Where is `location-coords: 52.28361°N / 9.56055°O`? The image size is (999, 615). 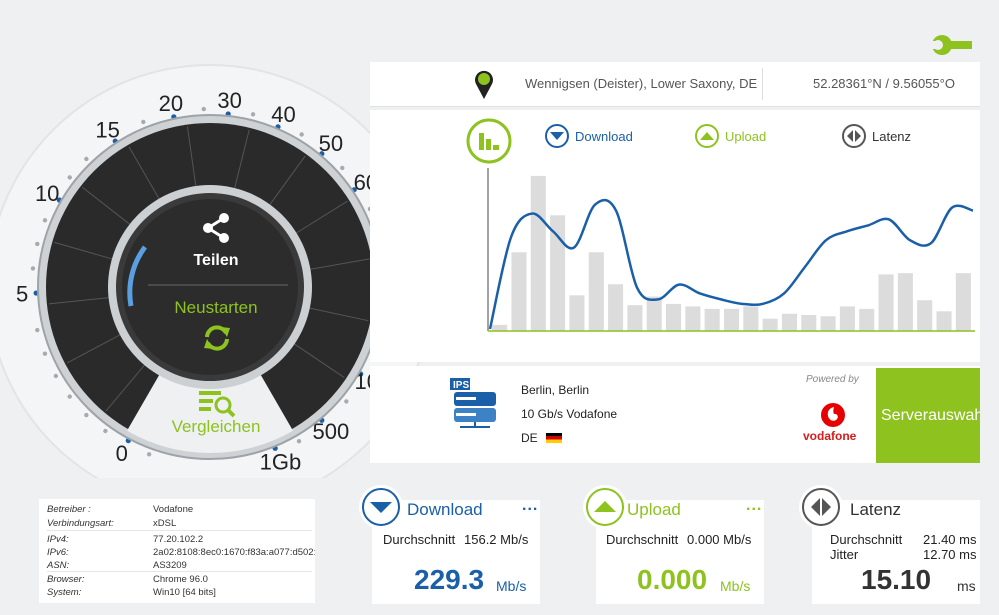 location-coords: 52.28361°N / 9.56055°O is located at coordinates (884, 83).